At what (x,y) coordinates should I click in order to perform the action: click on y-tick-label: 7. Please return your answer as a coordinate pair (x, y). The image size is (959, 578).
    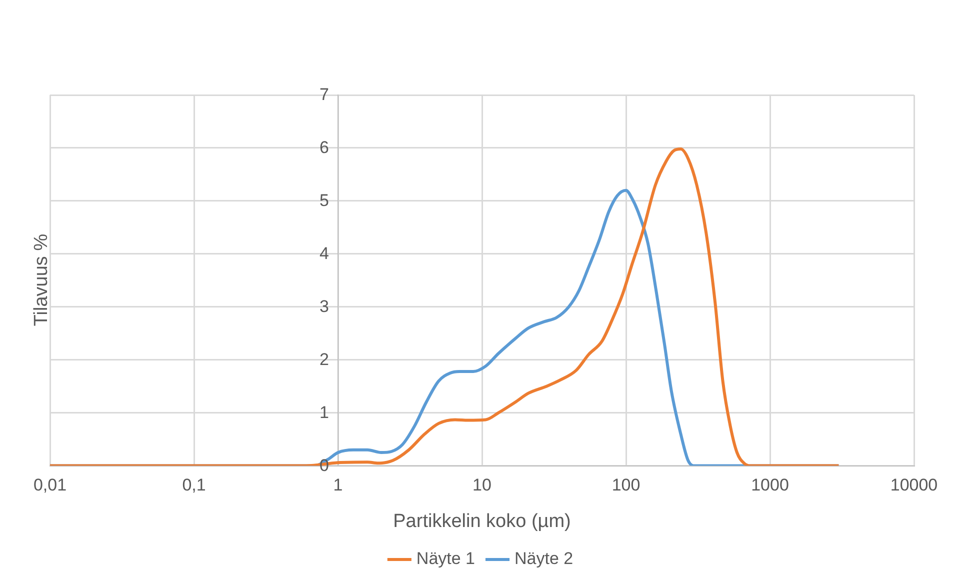
    Looking at the image, I should click on (324, 94).